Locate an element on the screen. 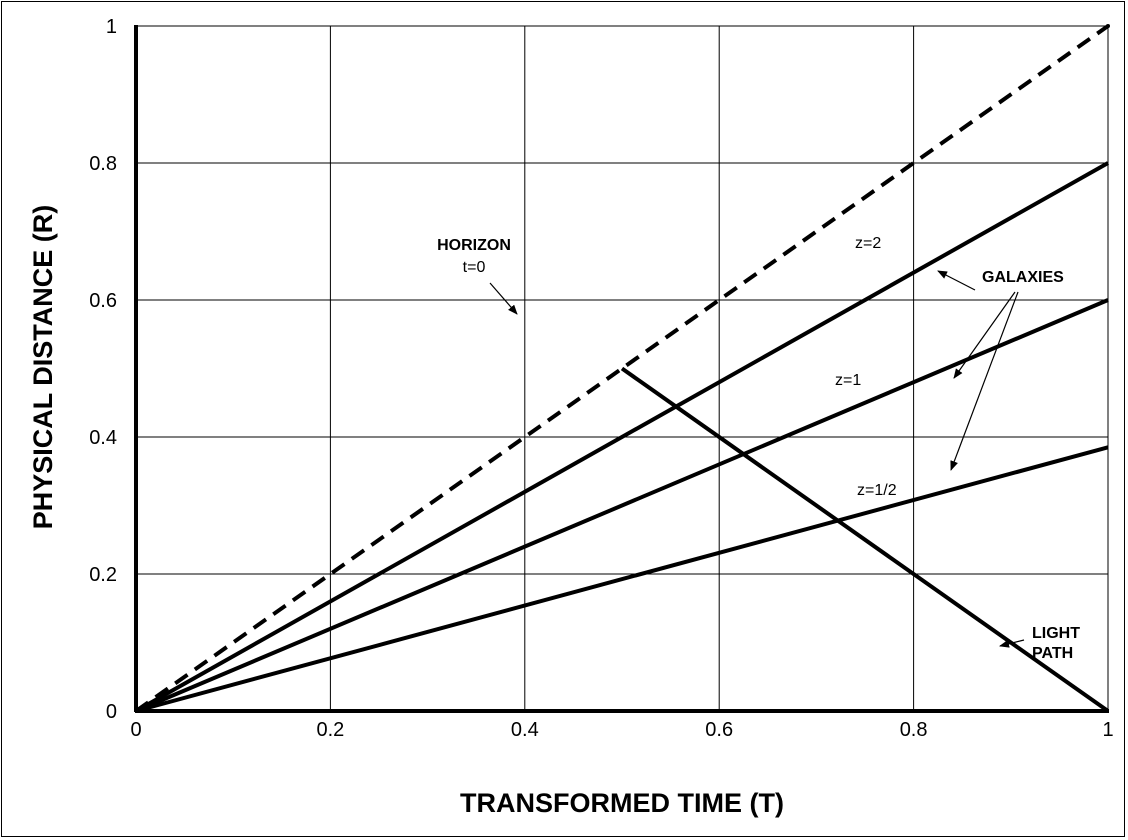 The width and height of the screenshot is (1128, 840). x-tick-label: 1 is located at coordinates (1107, 730).